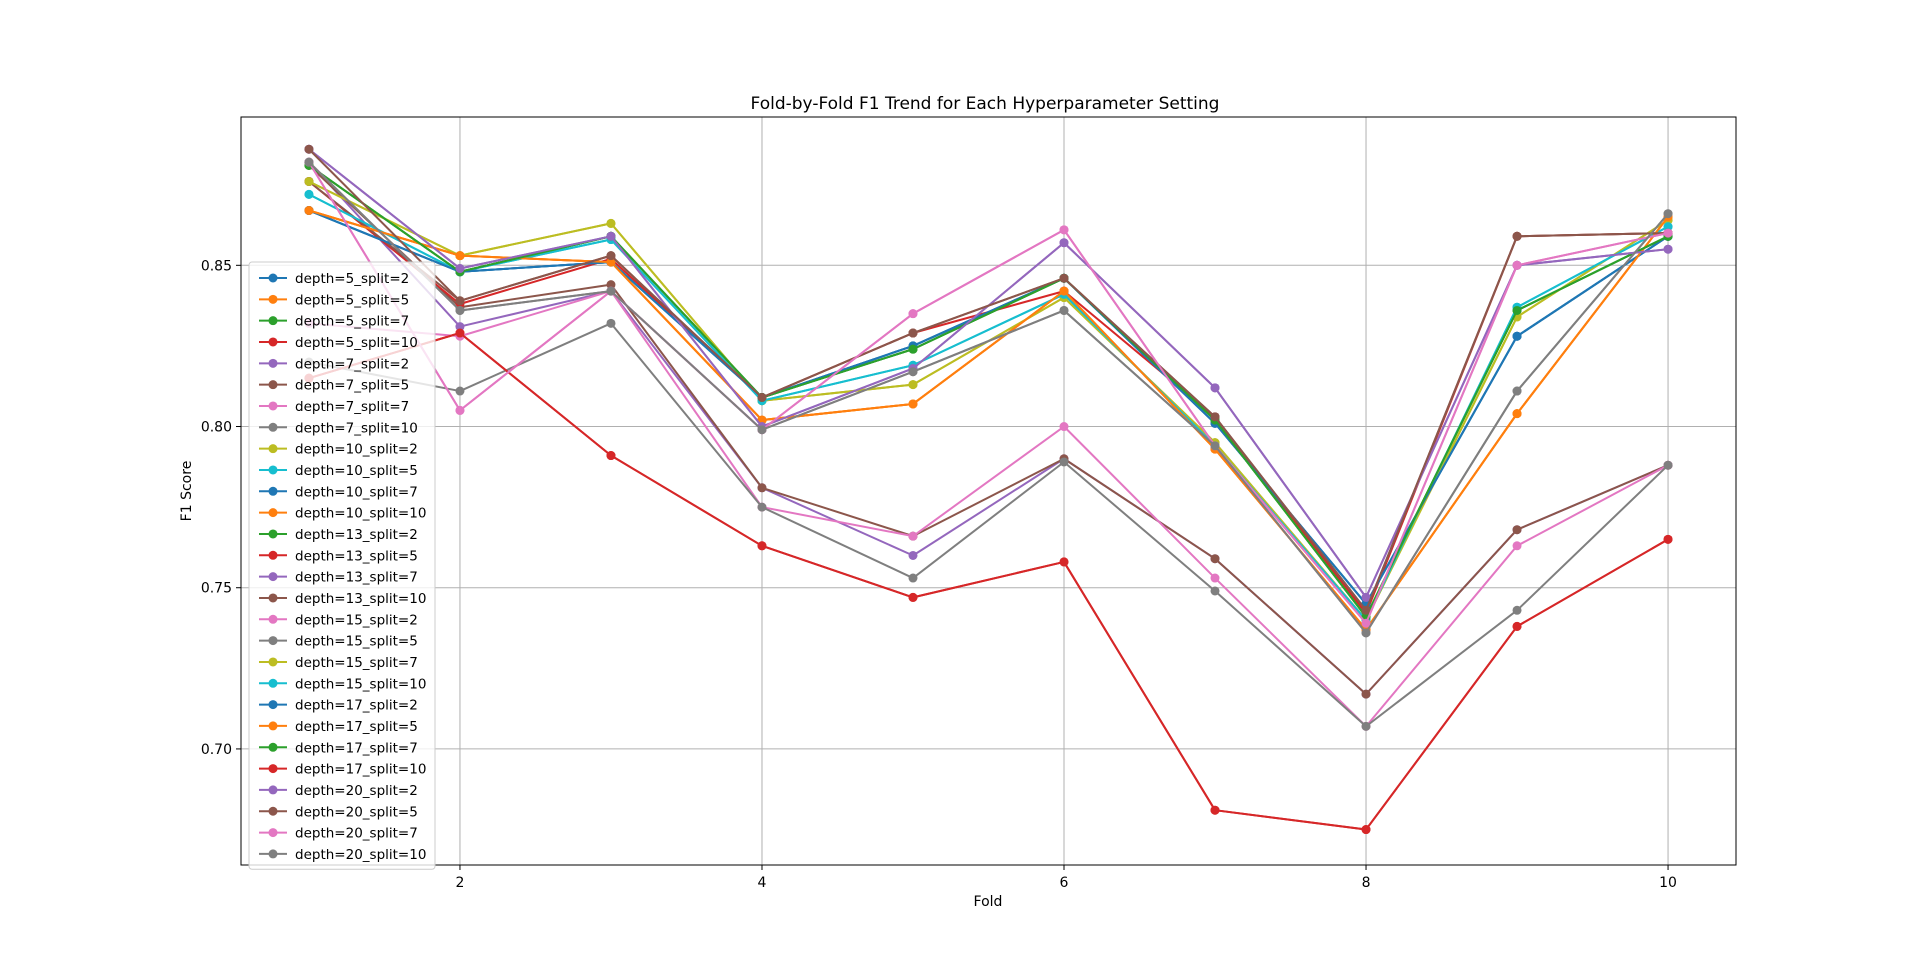 The image size is (1920, 971). I want to click on legend-label: depth=7_split=5, so click(352, 386).